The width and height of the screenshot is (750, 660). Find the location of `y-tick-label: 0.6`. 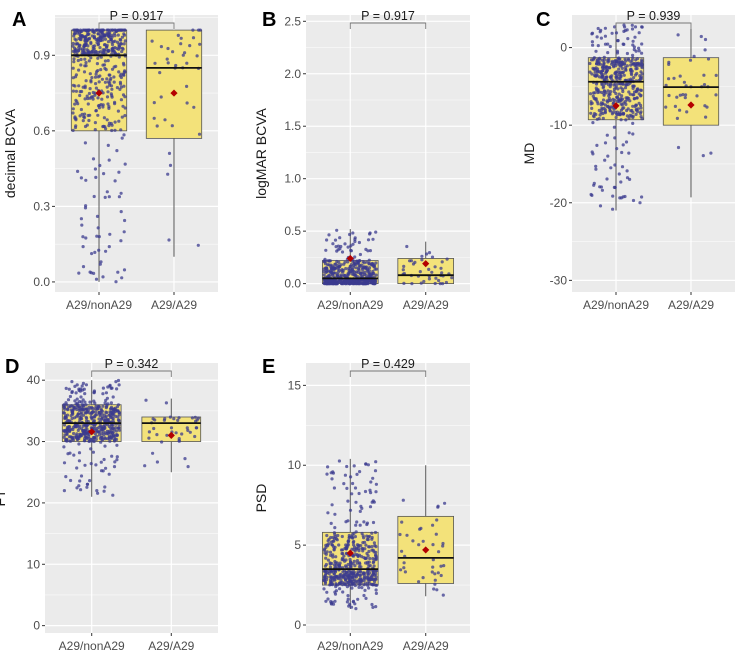

y-tick-label: 0.6 is located at coordinates (41, 131).